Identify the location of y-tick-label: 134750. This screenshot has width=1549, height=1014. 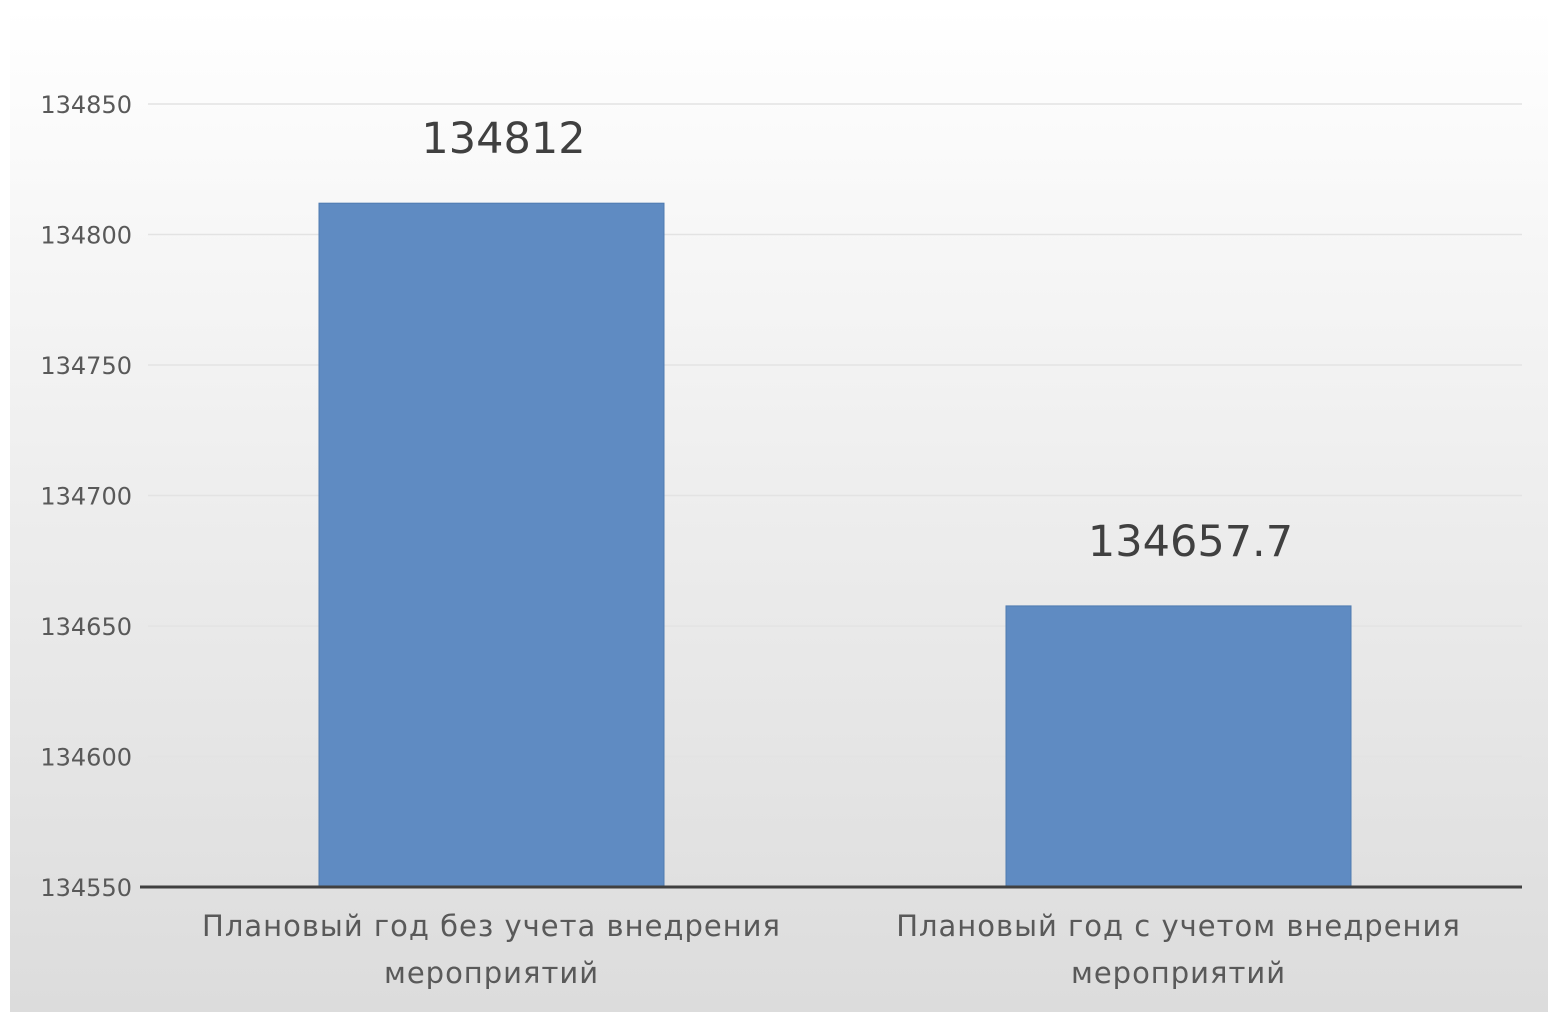
(86, 366).